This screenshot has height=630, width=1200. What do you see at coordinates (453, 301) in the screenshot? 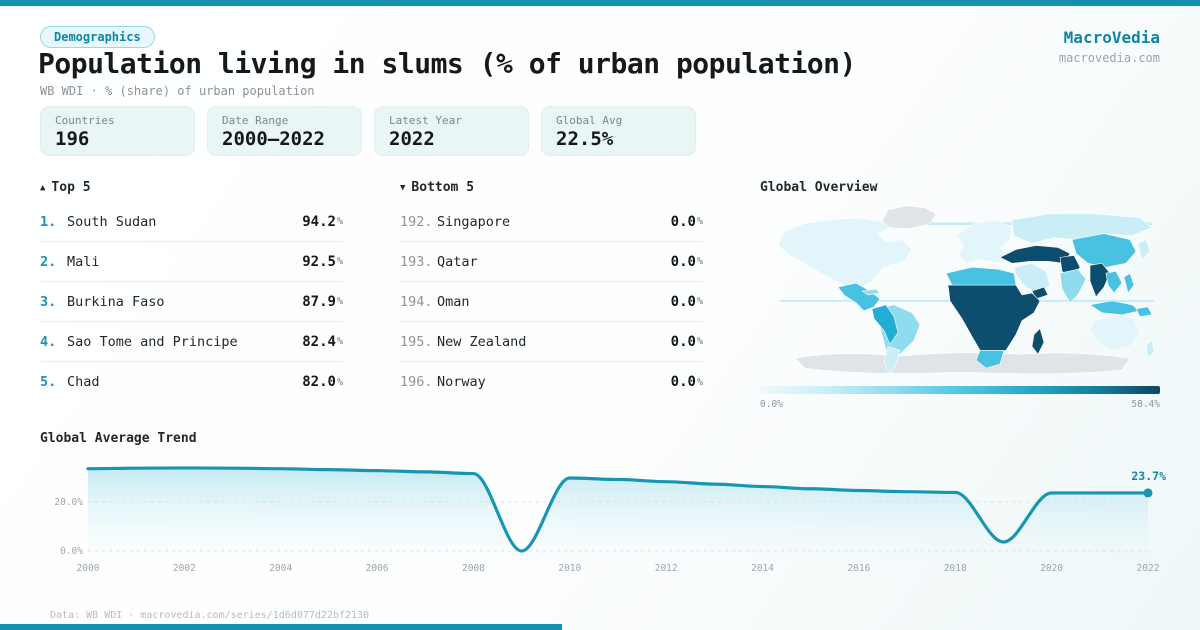
I see `country-name: Oman` at bounding box center [453, 301].